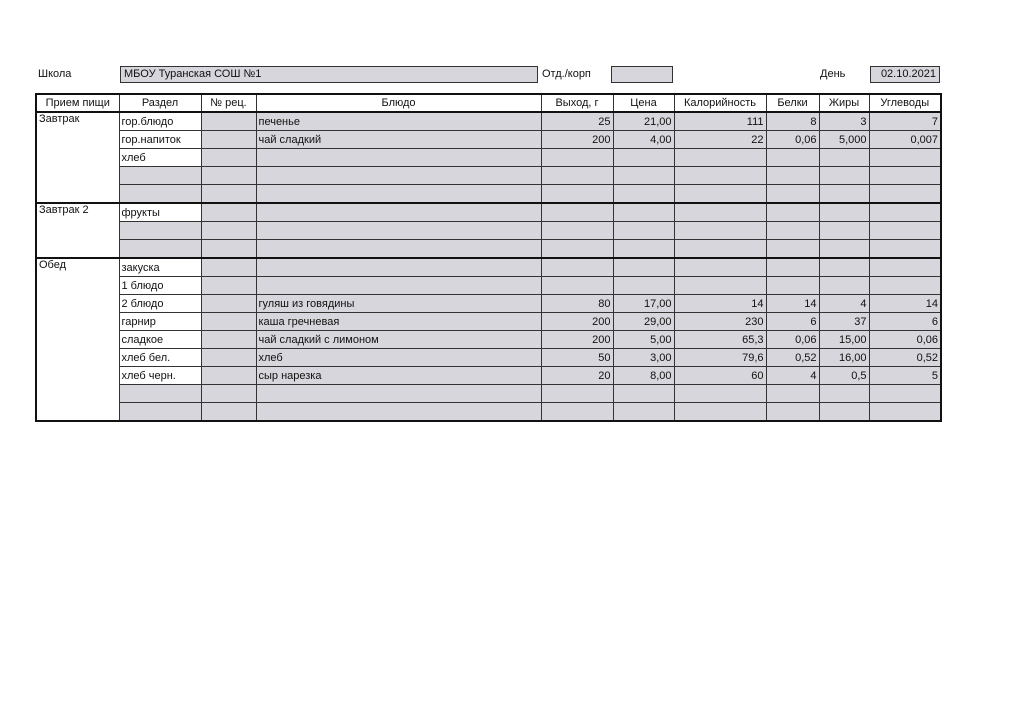  I want to click on cell: 17,00, so click(643, 303).